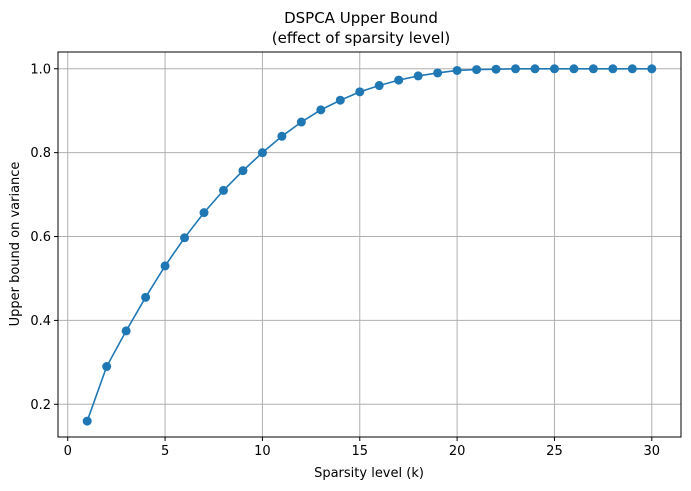  I want to click on x-tick-label: 0, so click(68, 451).